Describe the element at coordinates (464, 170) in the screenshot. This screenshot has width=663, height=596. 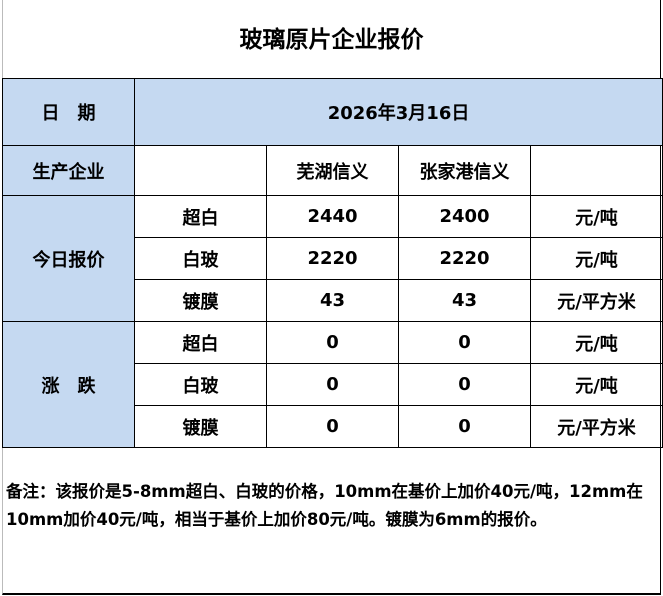
I see `company-name: 张家港信义` at that location.